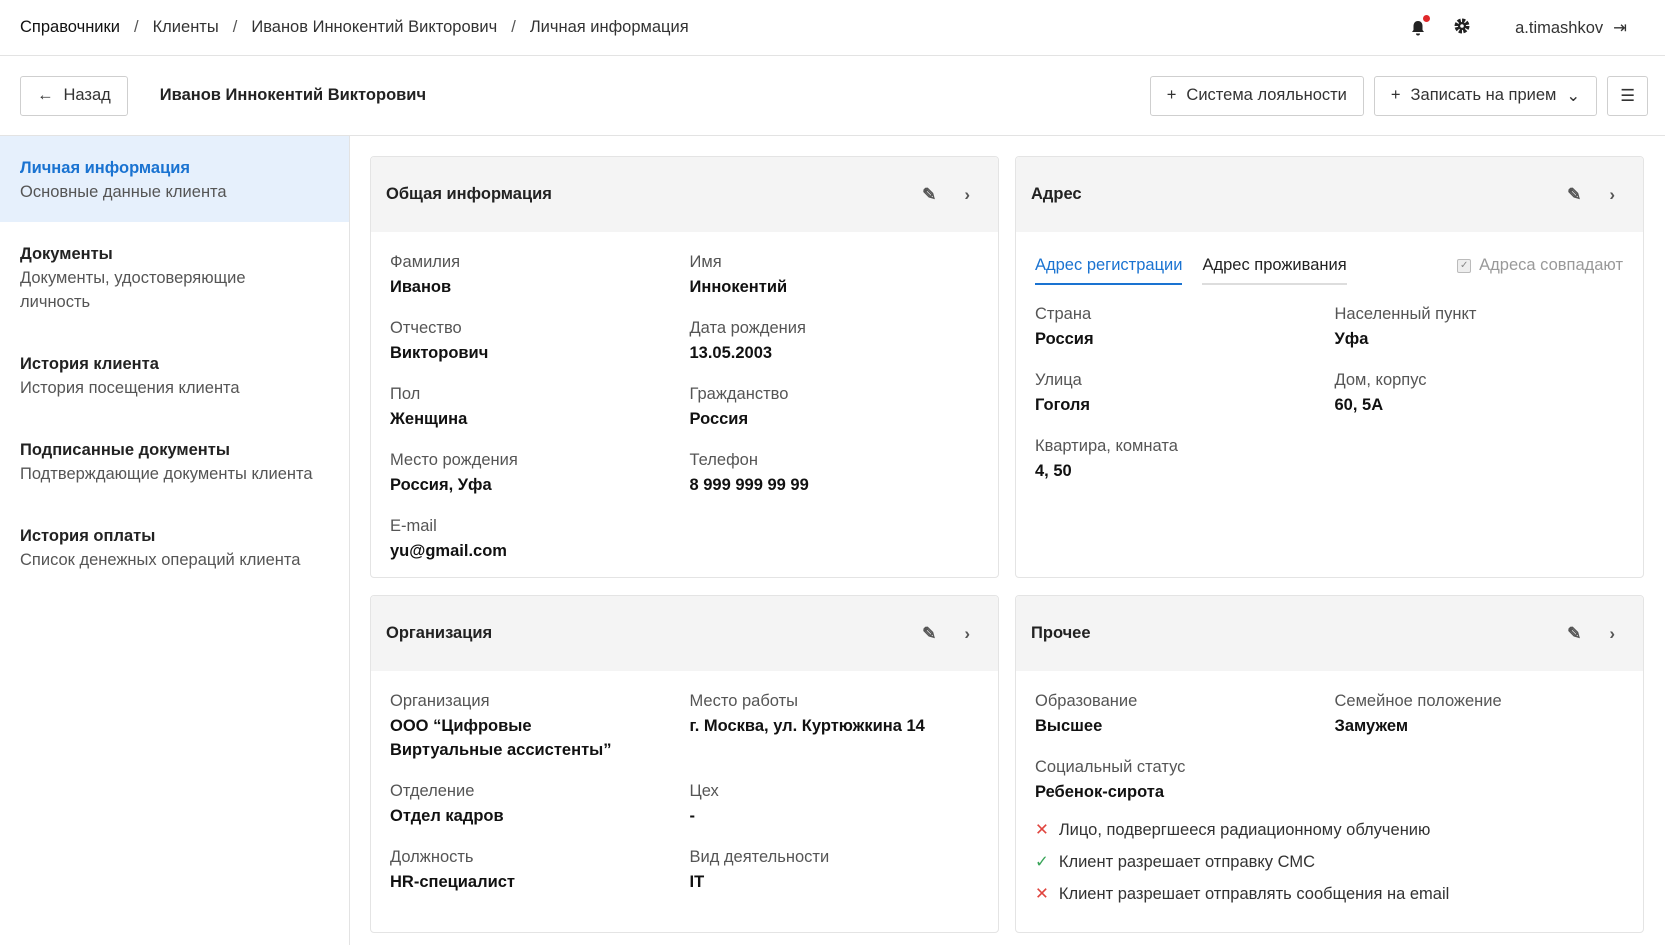 The image size is (1665, 945). I want to click on field-label: Цех, so click(704, 791).